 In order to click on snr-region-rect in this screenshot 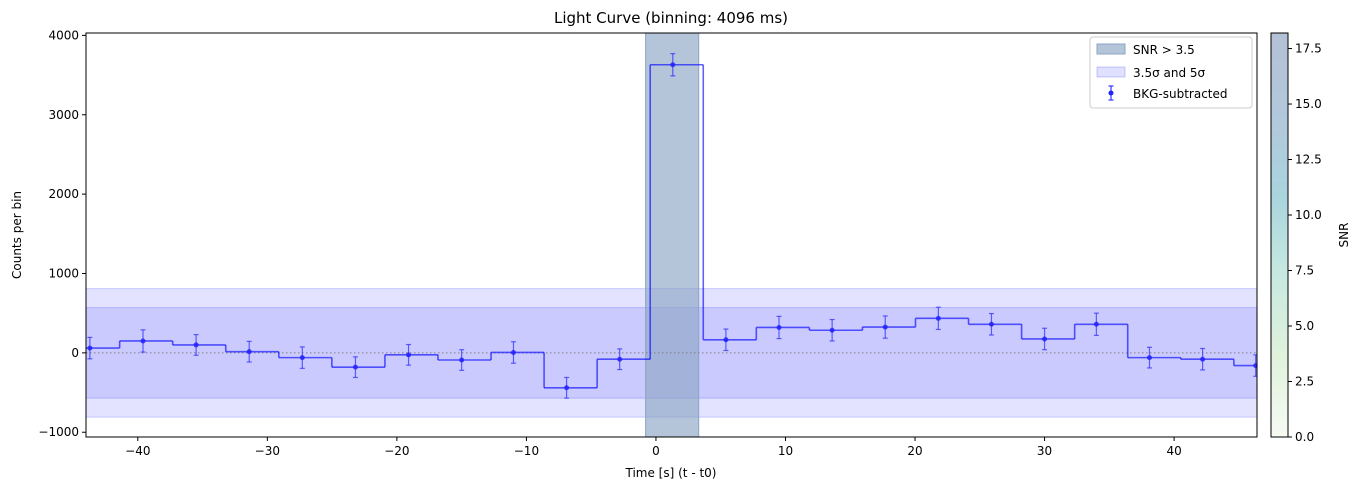, I will do `click(672, 235)`.